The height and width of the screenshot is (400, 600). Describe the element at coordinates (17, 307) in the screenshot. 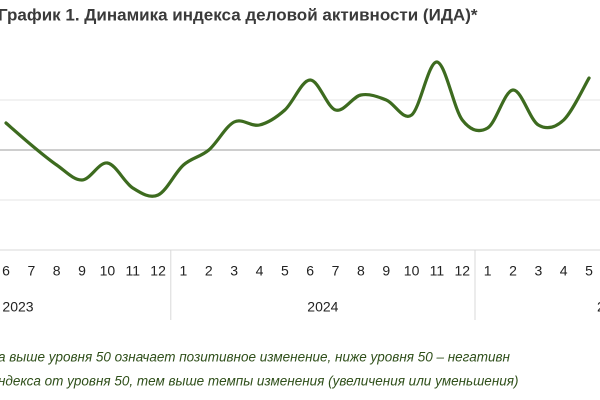

I see `group-label: 2023` at that location.